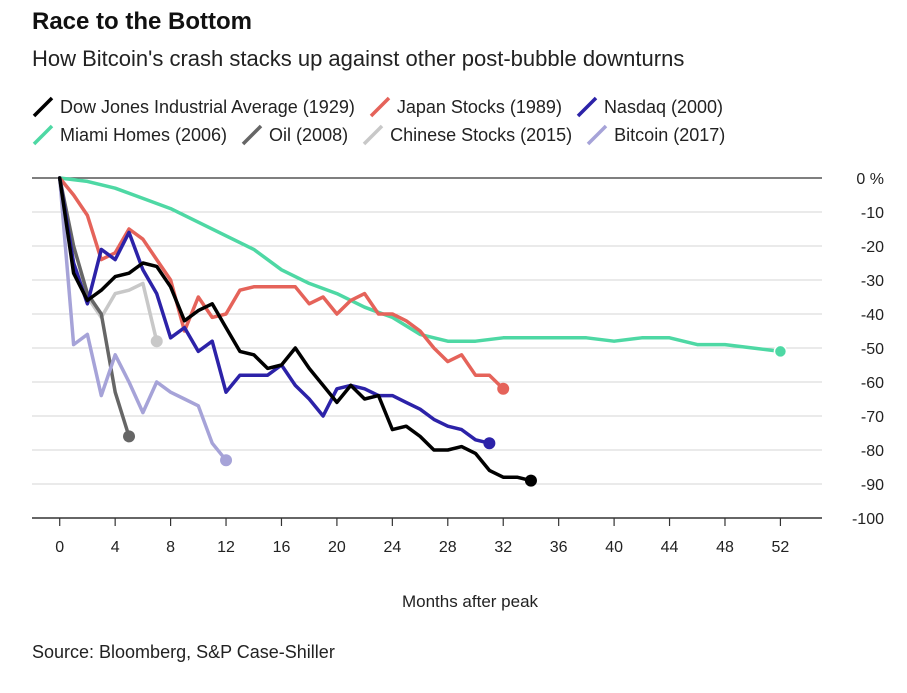 The height and width of the screenshot is (693, 907). What do you see at coordinates (94, 307) in the screenshot?
I see `series-line-oil` at bounding box center [94, 307].